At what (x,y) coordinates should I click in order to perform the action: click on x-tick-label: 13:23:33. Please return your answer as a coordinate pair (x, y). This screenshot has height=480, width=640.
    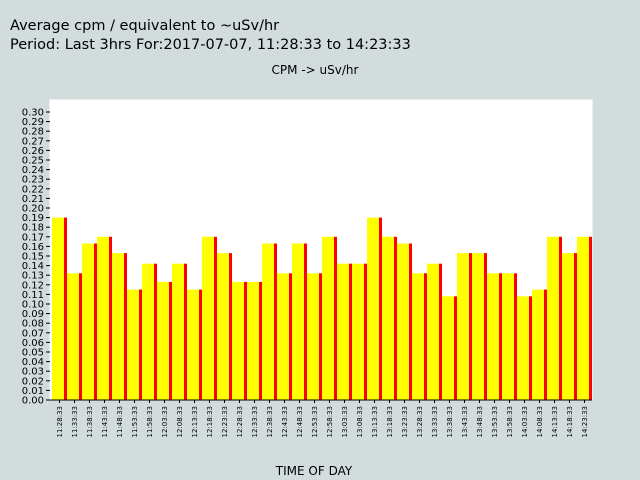
    Looking at the image, I should click on (405, 421).